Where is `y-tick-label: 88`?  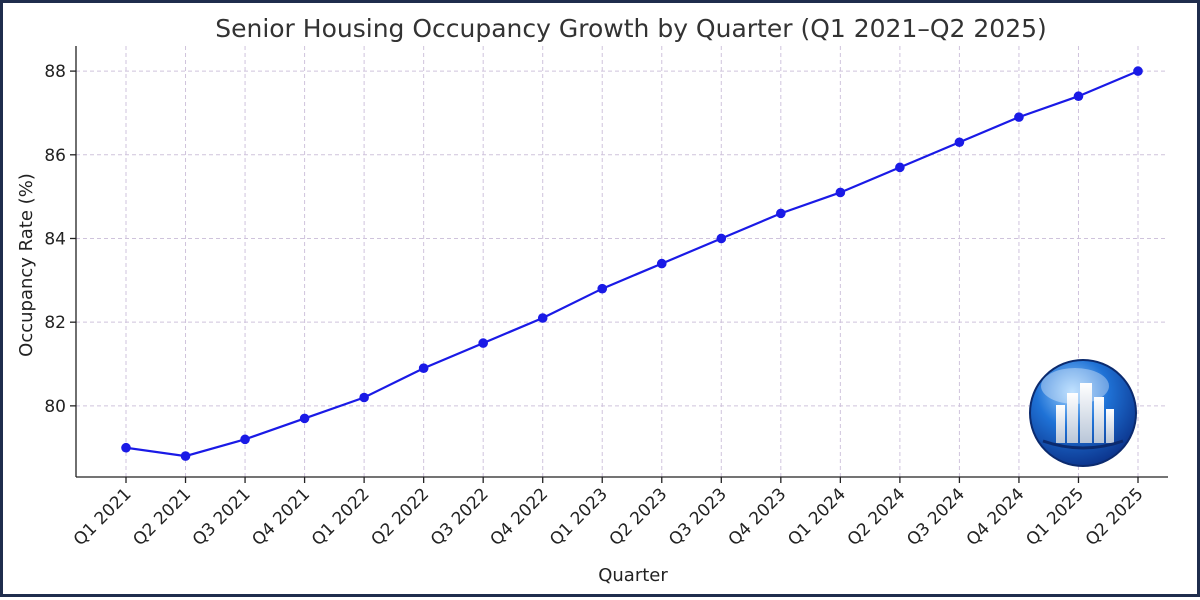
y-tick-label: 88 is located at coordinates (55, 72).